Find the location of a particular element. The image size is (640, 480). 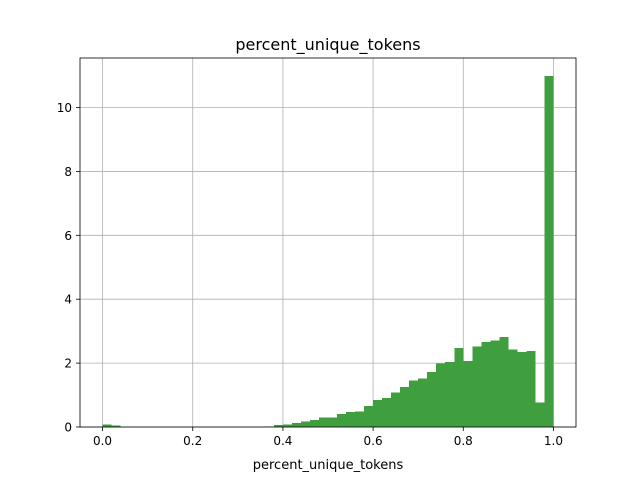

x-tick-label: 0.6 is located at coordinates (373, 441).